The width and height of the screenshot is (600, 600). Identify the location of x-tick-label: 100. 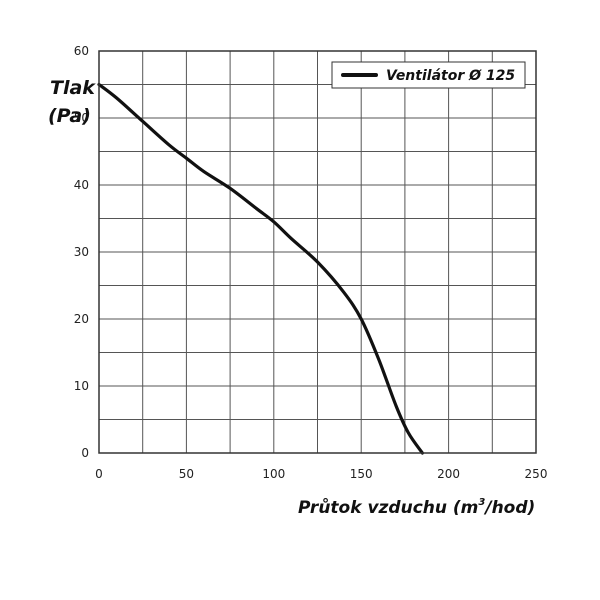
(273, 474).